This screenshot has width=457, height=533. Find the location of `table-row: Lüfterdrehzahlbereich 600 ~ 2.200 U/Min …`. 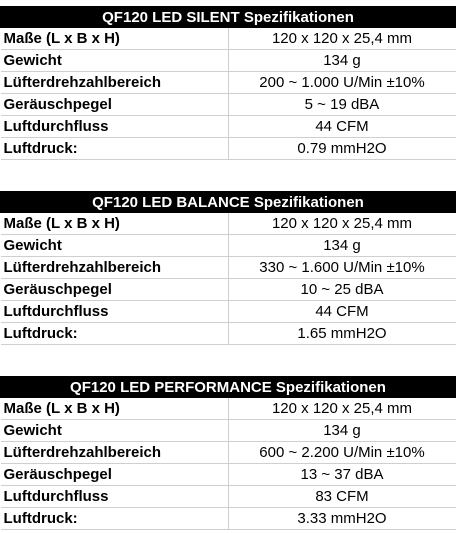

table-row: Lüfterdrehzahlbereich 600 ~ 2.200 U/Min … is located at coordinates (228, 452).